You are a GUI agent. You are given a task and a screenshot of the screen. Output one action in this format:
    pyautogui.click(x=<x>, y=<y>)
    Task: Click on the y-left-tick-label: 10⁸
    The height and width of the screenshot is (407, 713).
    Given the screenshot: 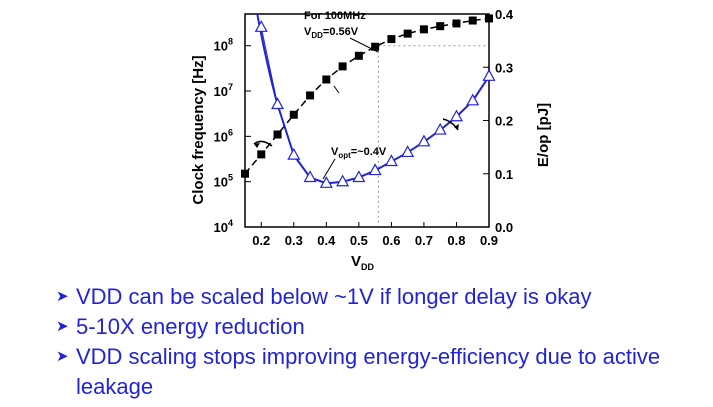 What is the action you would take?
    pyautogui.click(x=223, y=45)
    